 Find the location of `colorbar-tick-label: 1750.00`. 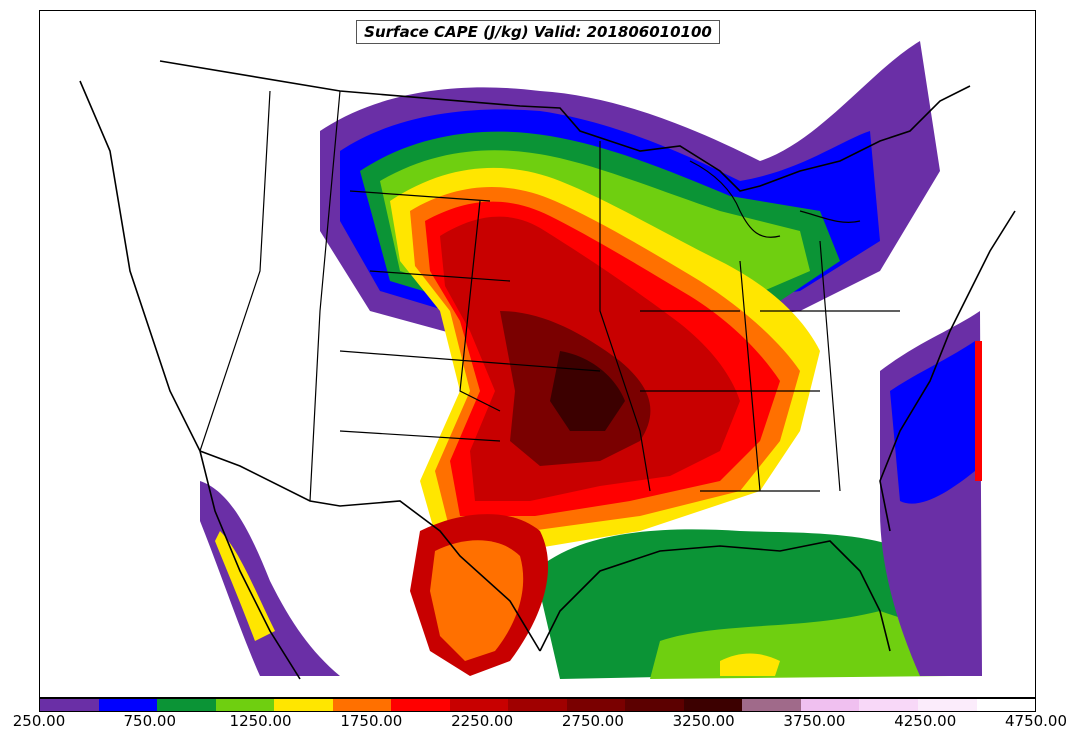

colorbar-tick-label: 1750.00 is located at coordinates (371, 721).